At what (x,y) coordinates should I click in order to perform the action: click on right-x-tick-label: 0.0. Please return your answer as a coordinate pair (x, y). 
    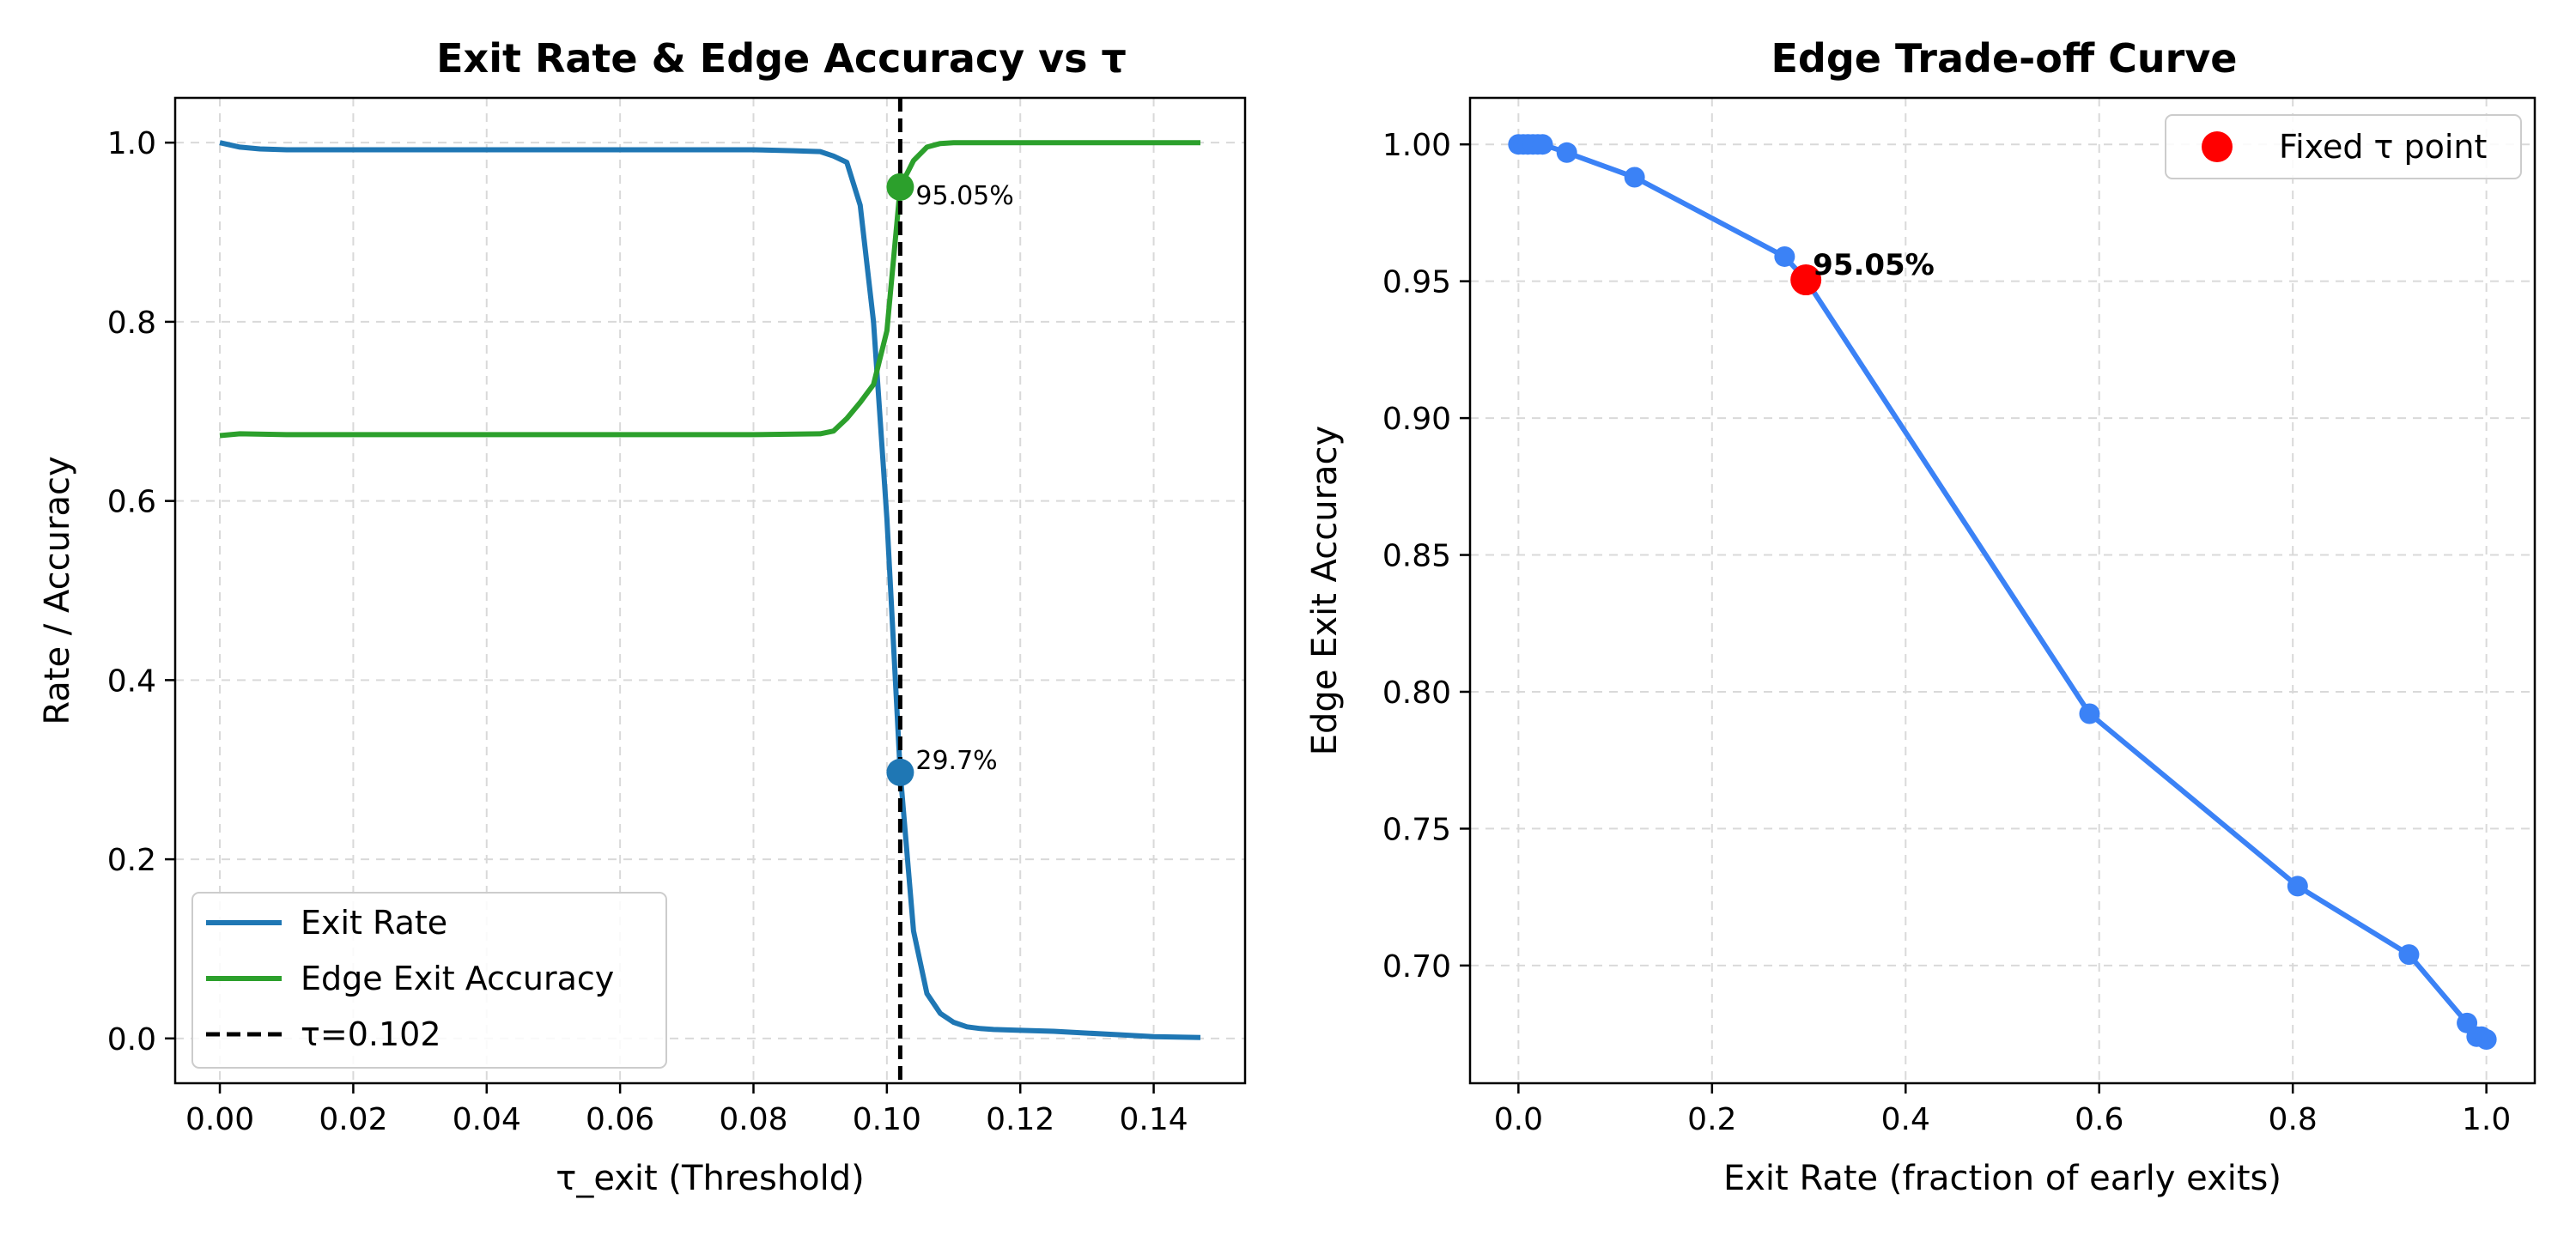
    Looking at the image, I should click on (1518, 1119).